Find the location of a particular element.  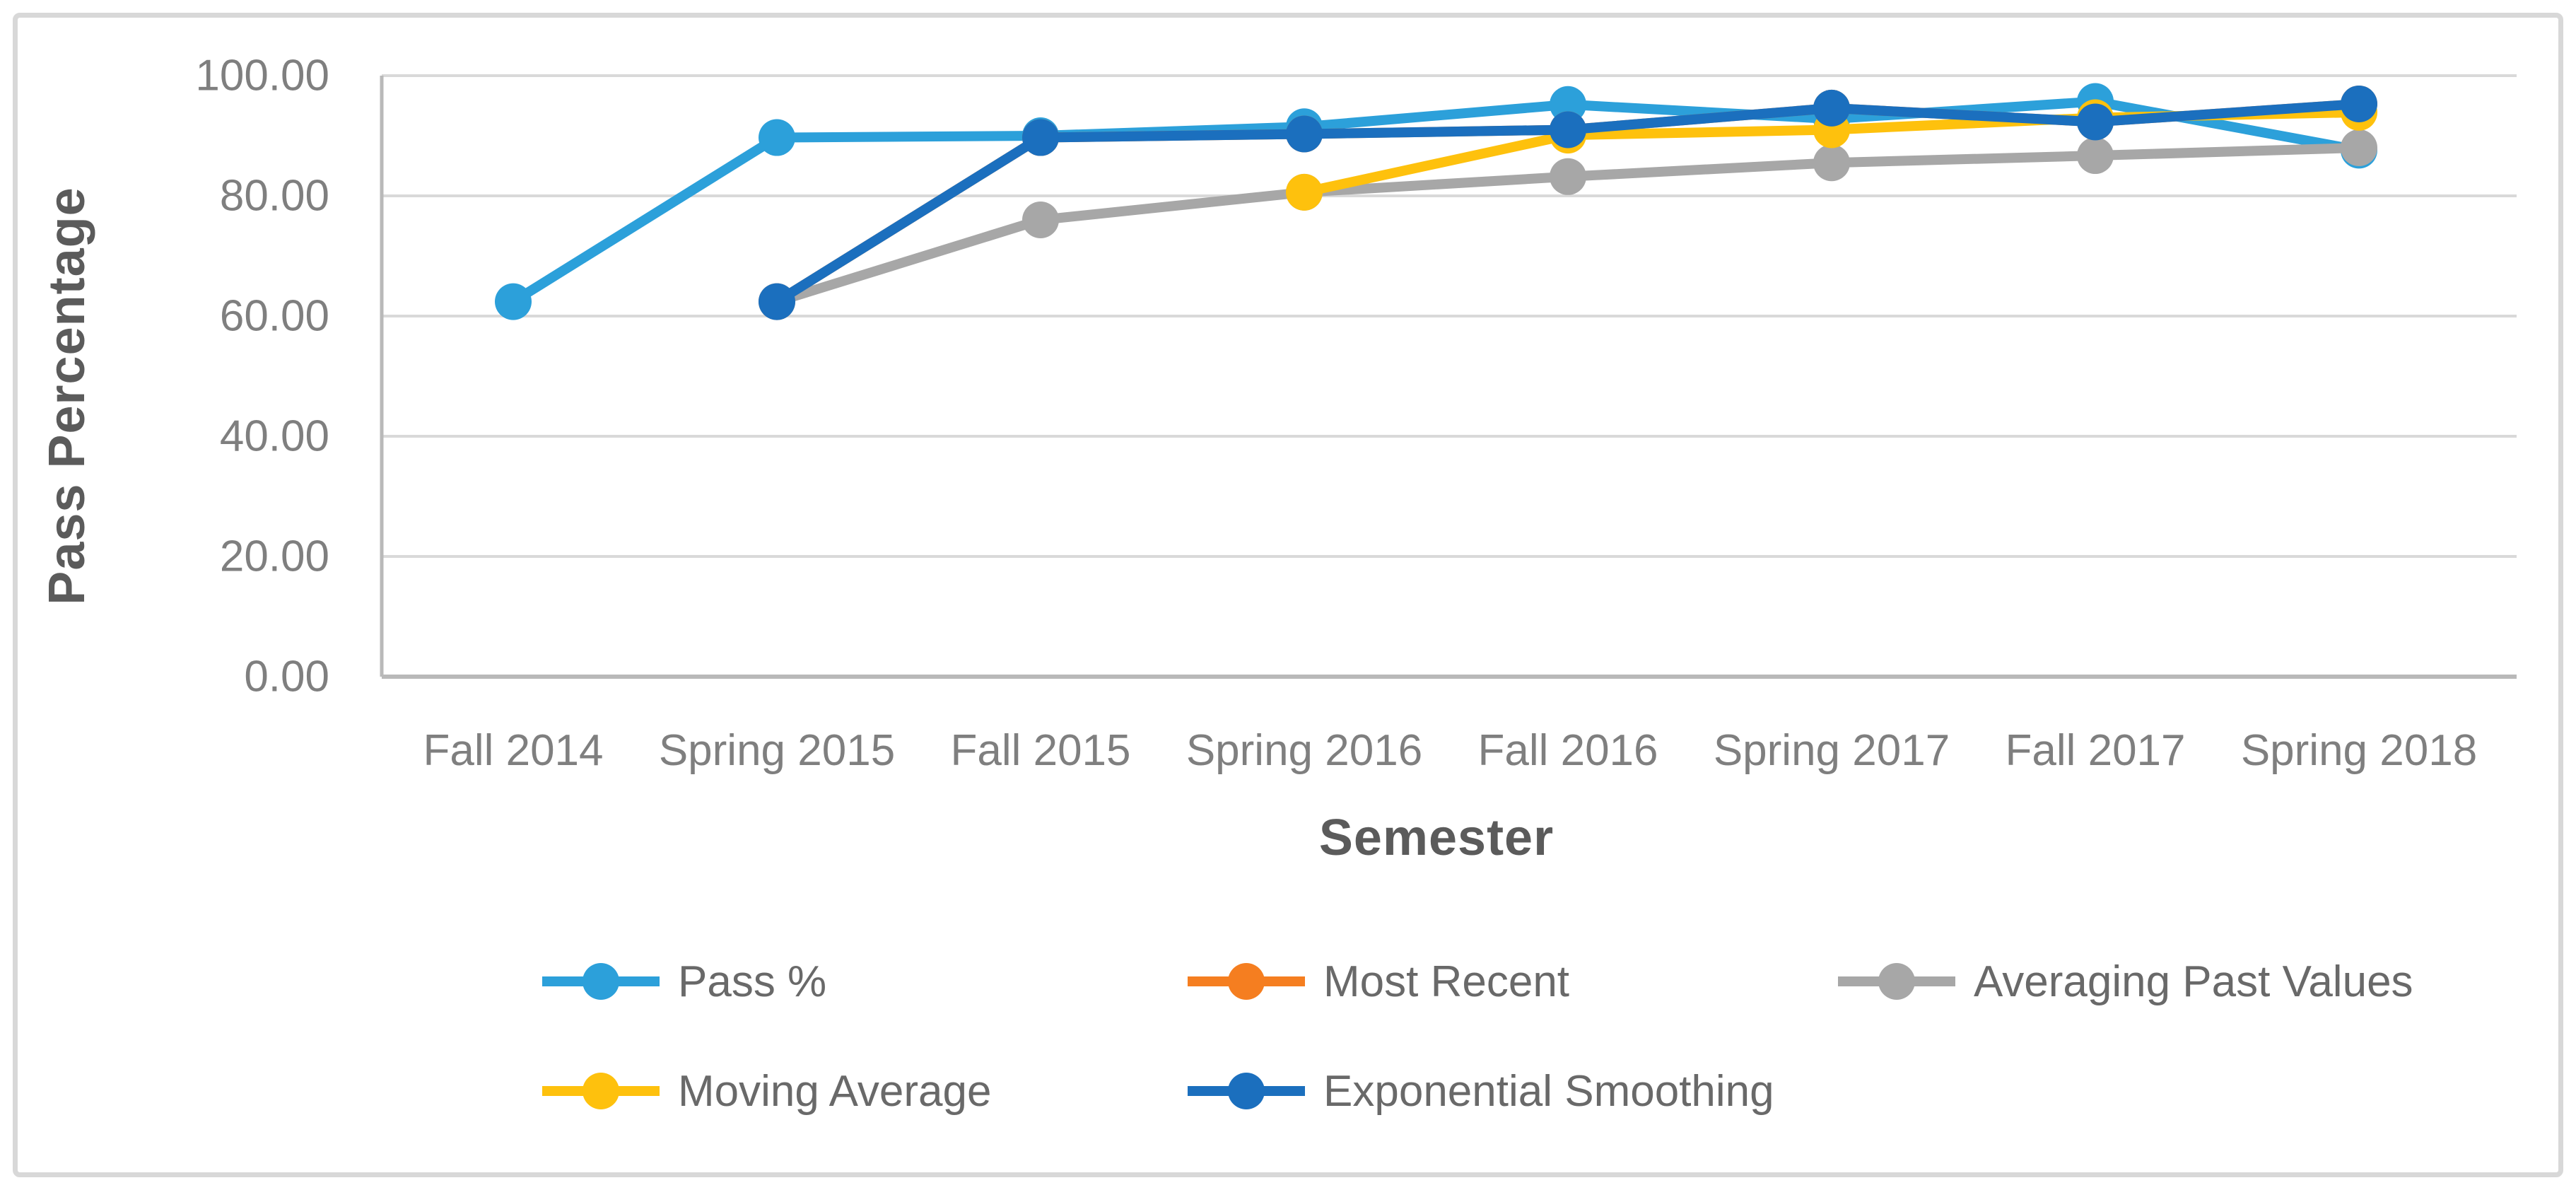

series-markers-exponential-smoothing is located at coordinates (1568, 203).